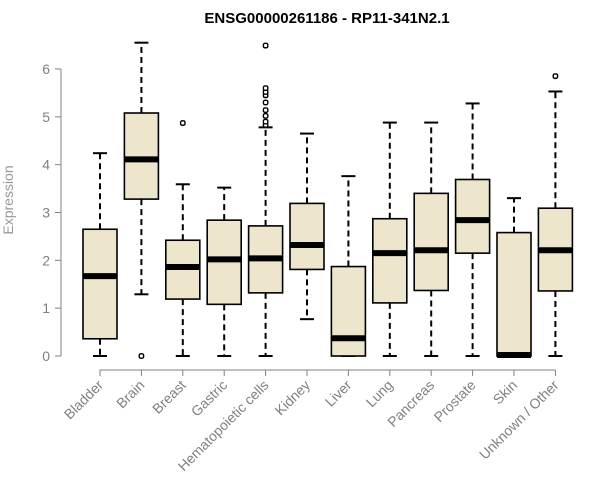 The height and width of the screenshot is (500, 600). What do you see at coordinates (52, 212) in the screenshot?
I see `y-axis: 0 1 2 3 4 5 6` at bounding box center [52, 212].